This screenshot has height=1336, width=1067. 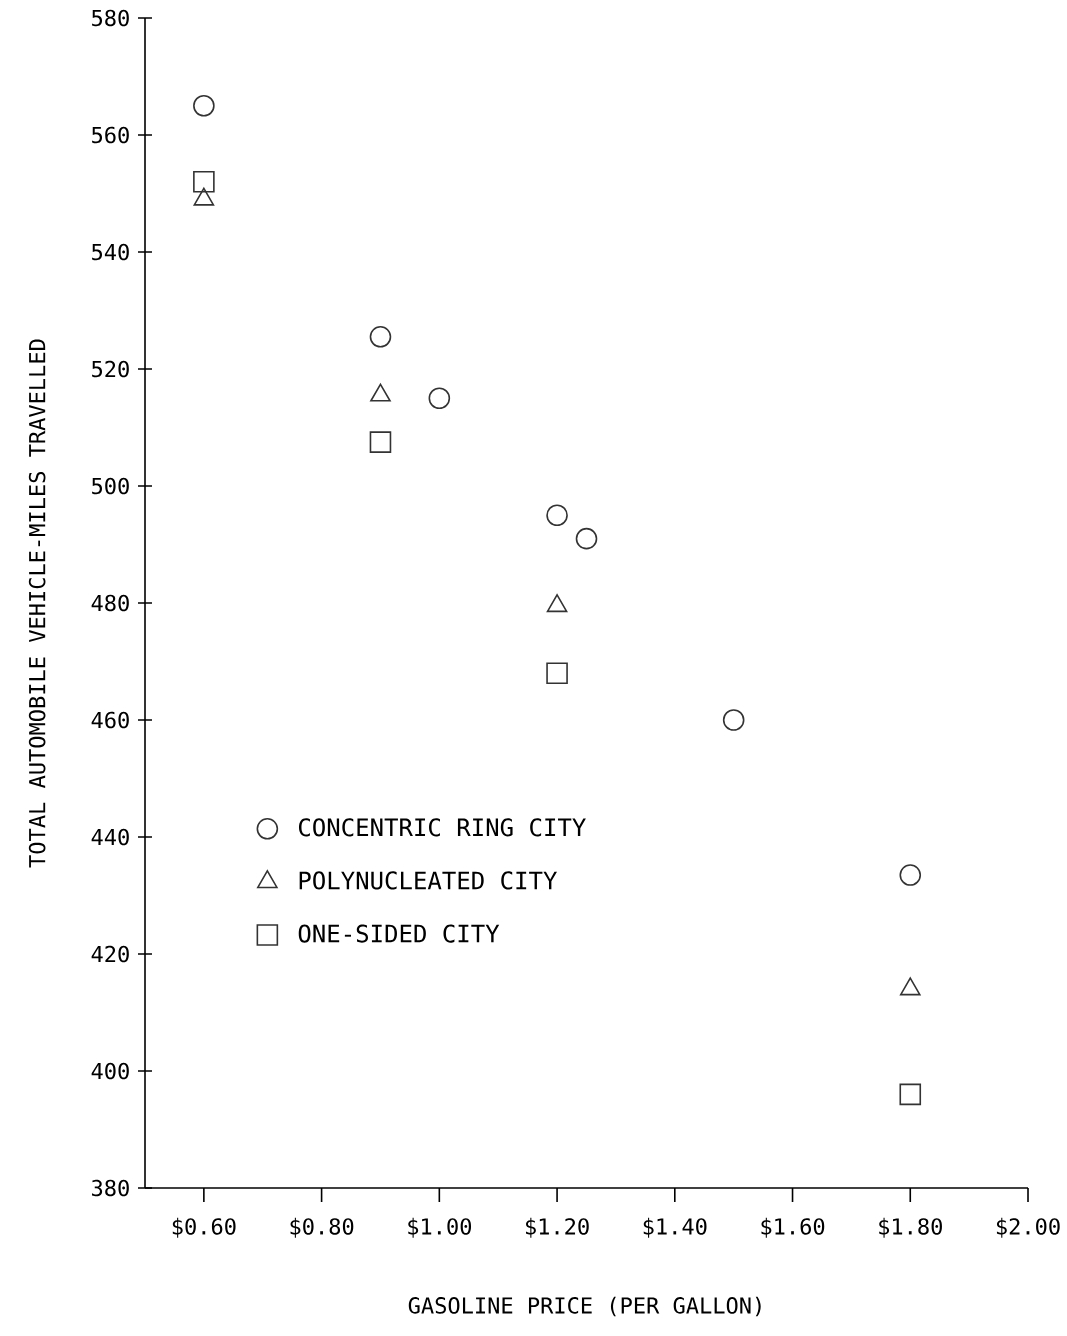 What do you see at coordinates (399, 933) in the screenshot?
I see `legend-label: ONE-SIDED CITY` at bounding box center [399, 933].